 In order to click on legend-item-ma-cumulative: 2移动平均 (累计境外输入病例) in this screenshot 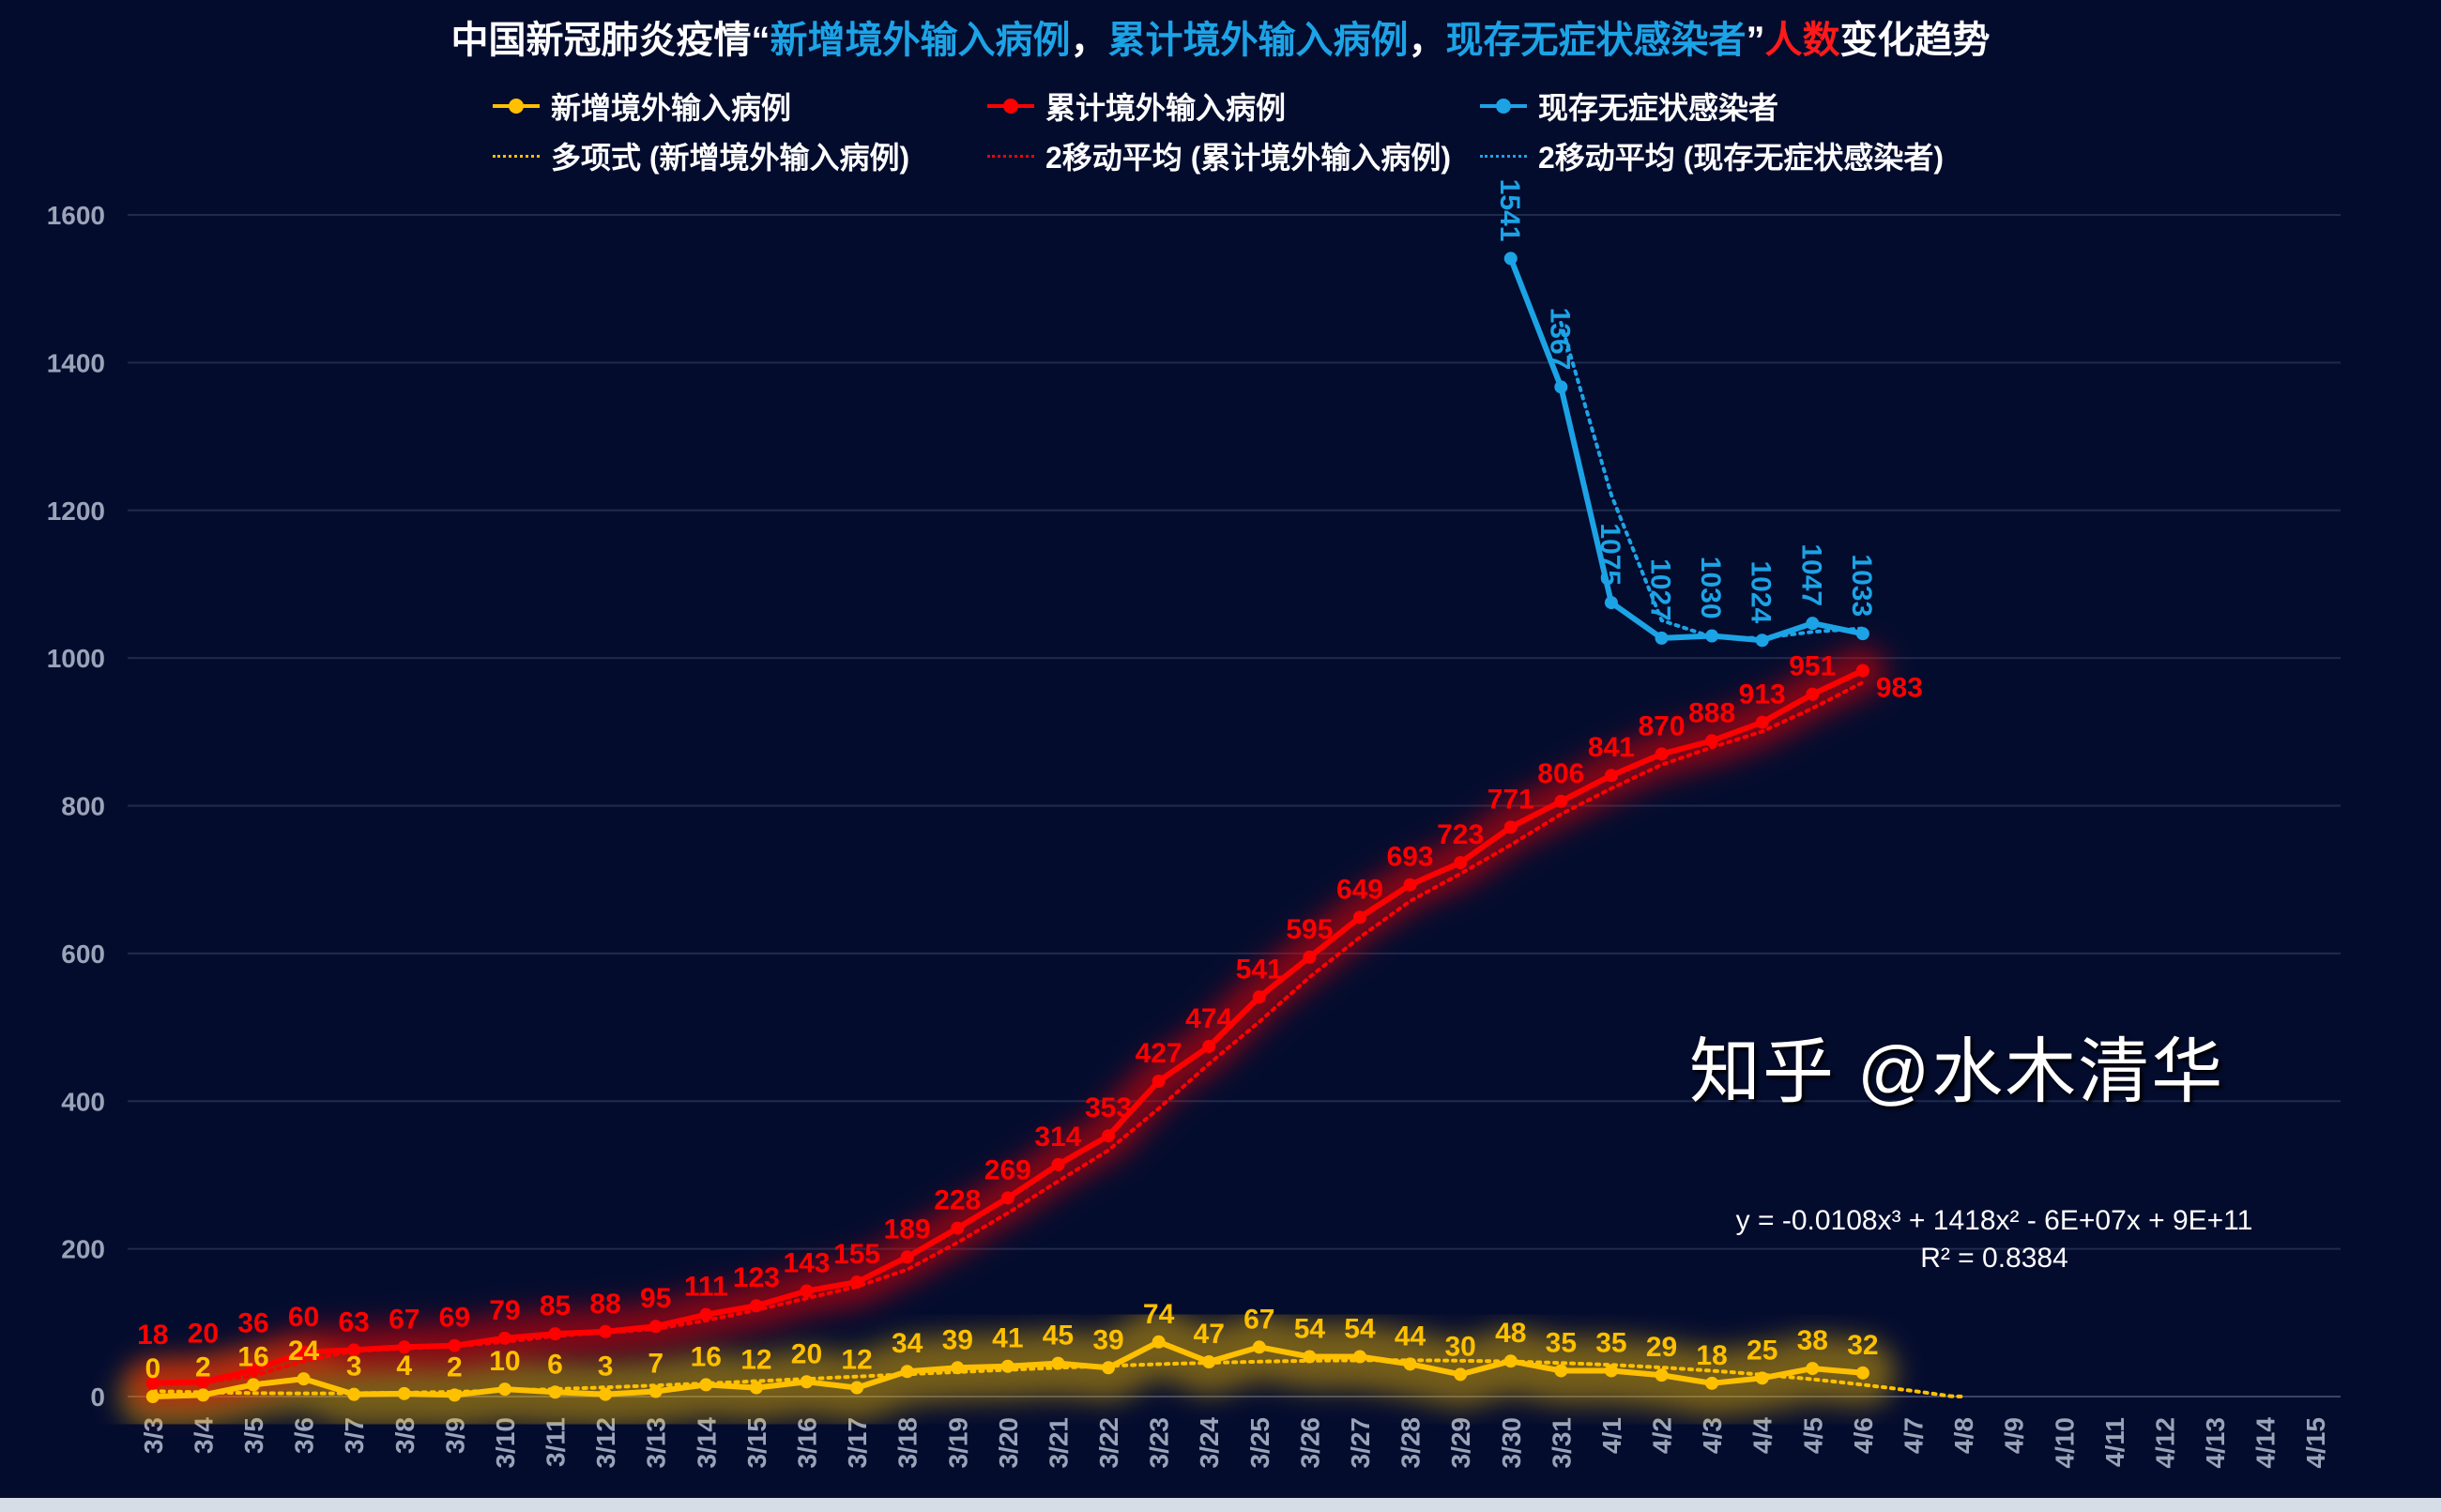, I will do `click(1219, 155)`.